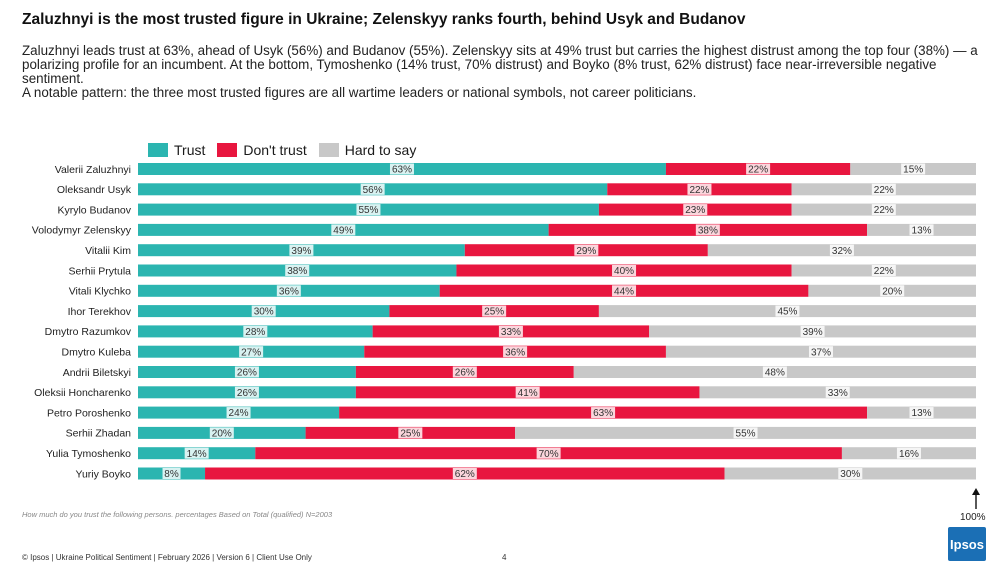 The image size is (1000, 566). Describe the element at coordinates (197, 454) in the screenshot. I see `value-label-trust-yulia-tymoshenko: 14%` at that location.